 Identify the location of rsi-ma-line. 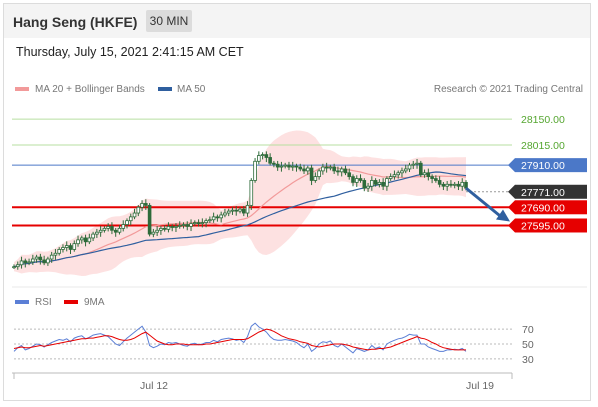
(239, 339).